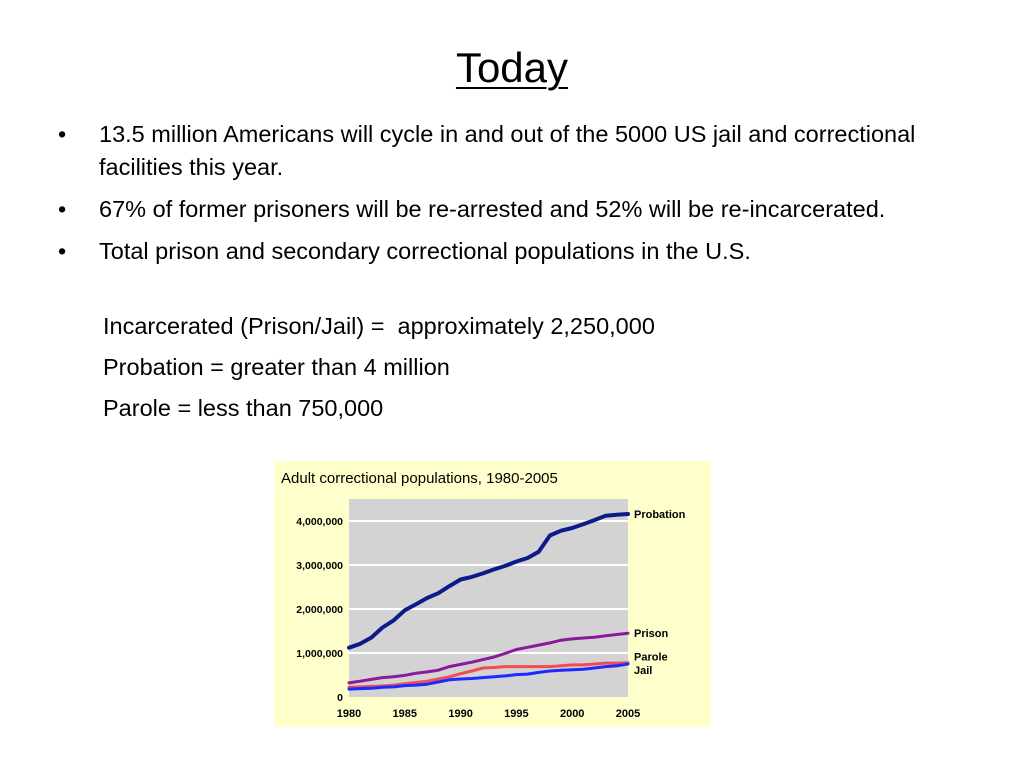 The height and width of the screenshot is (768, 1024). What do you see at coordinates (349, 714) in the screenshot?
I see `x-tick-label: 1980` at bounding box center [349, 714].